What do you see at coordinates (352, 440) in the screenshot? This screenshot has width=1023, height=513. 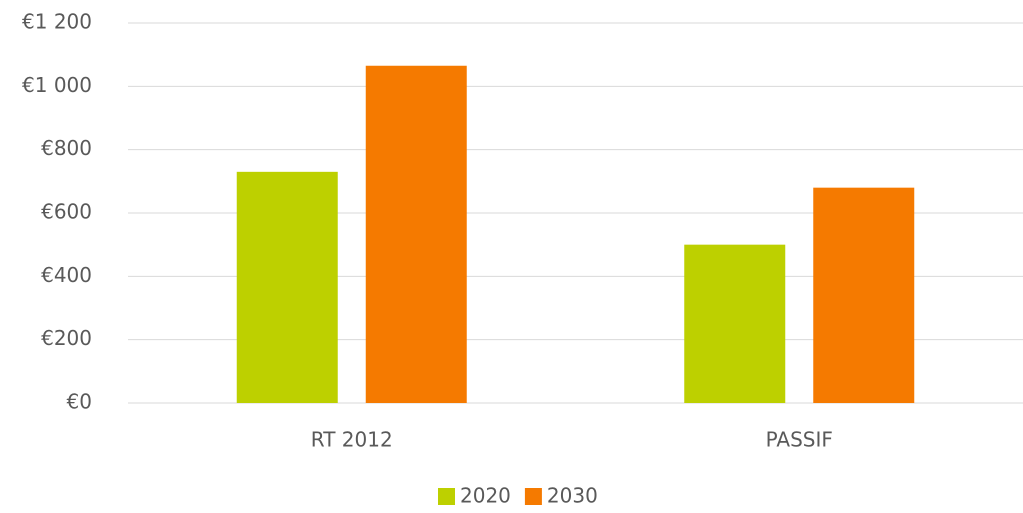 I see `x-tick-label: RT 2012` at bounding box center [352, 440].